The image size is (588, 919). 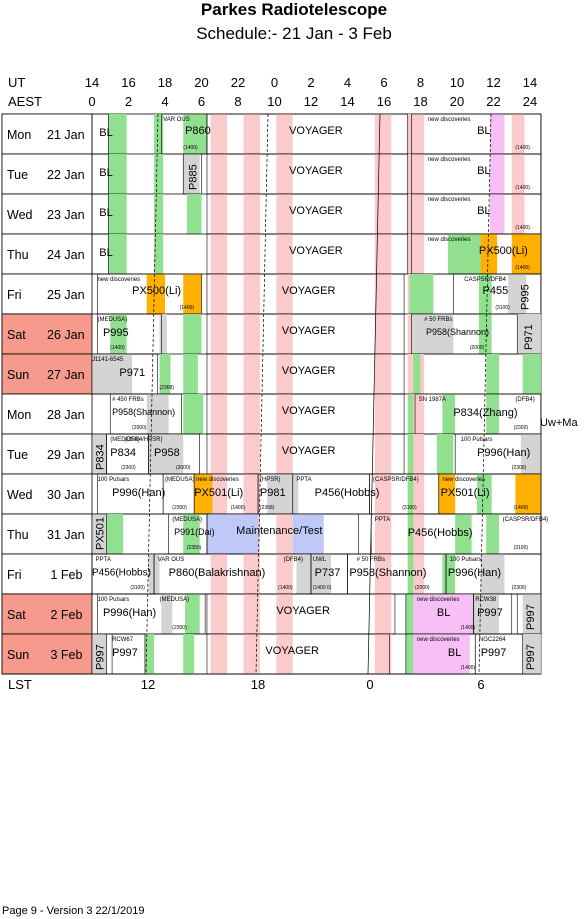 I want to click on block-label: PPTA, so click(x=103, y=560).